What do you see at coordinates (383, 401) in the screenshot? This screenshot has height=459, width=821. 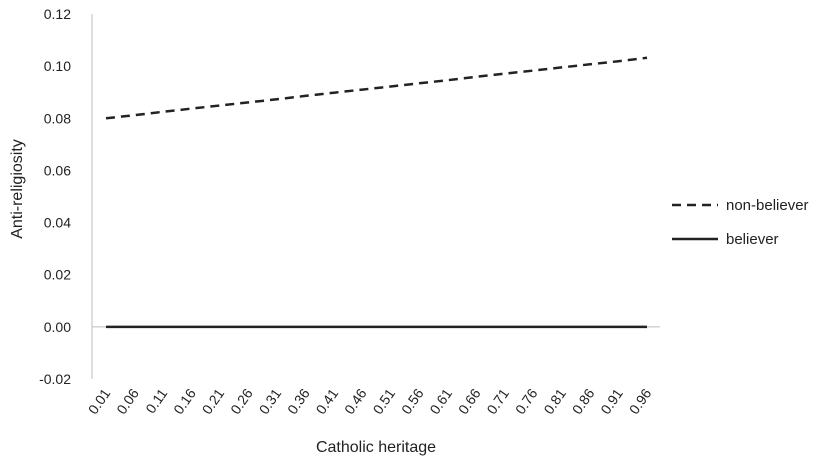 I see `x-tick-label: 0.51` at bounding box center [383, 401].